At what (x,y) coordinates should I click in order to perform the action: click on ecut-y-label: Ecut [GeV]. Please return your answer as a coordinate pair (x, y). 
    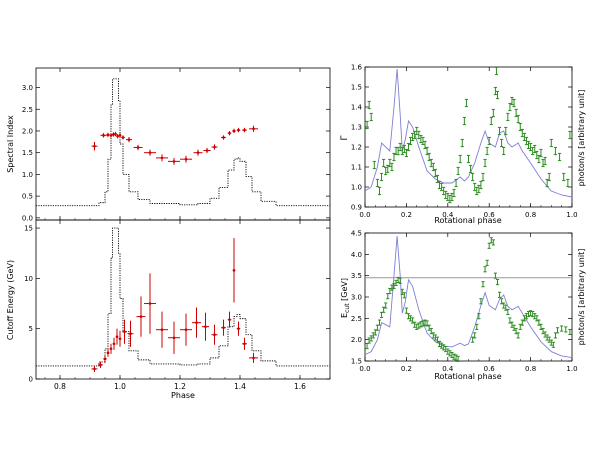
    Looking at the image, I should click on (345, 298).